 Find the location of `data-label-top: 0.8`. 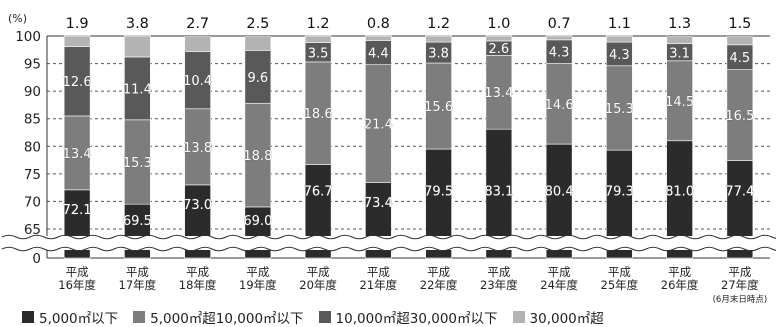

data-label-top: 0.8 is located at coordinates (378, 24).